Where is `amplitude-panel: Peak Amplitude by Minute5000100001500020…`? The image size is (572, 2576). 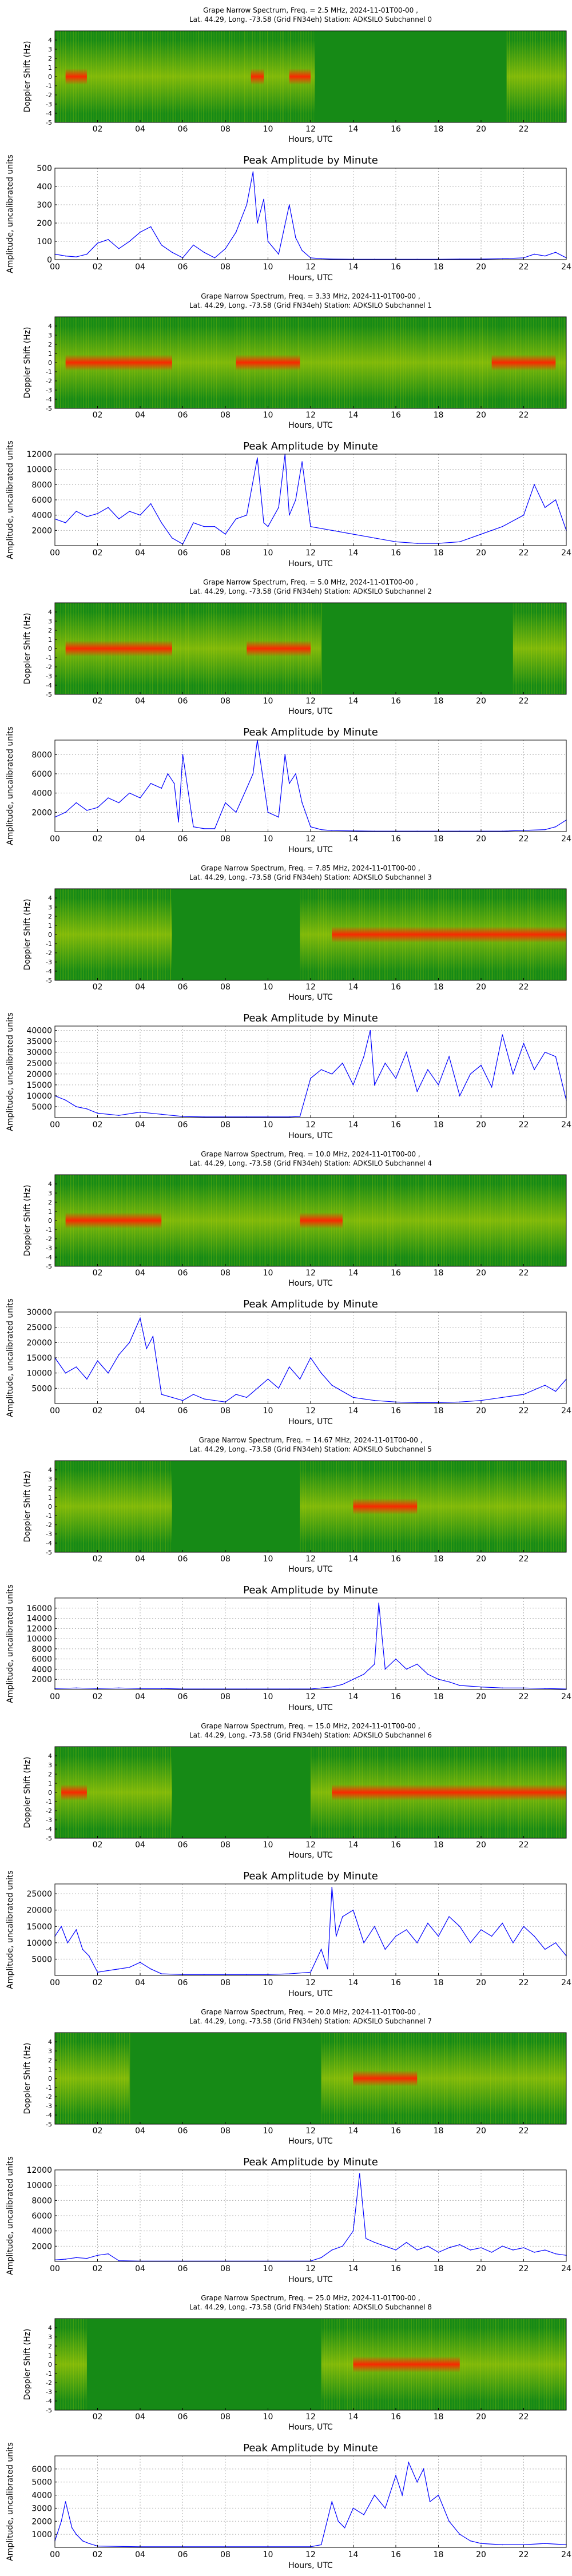 amplitude-panel: Peak Amplitude by Minute5000100001500020… is located at coordinates (288, 1934).